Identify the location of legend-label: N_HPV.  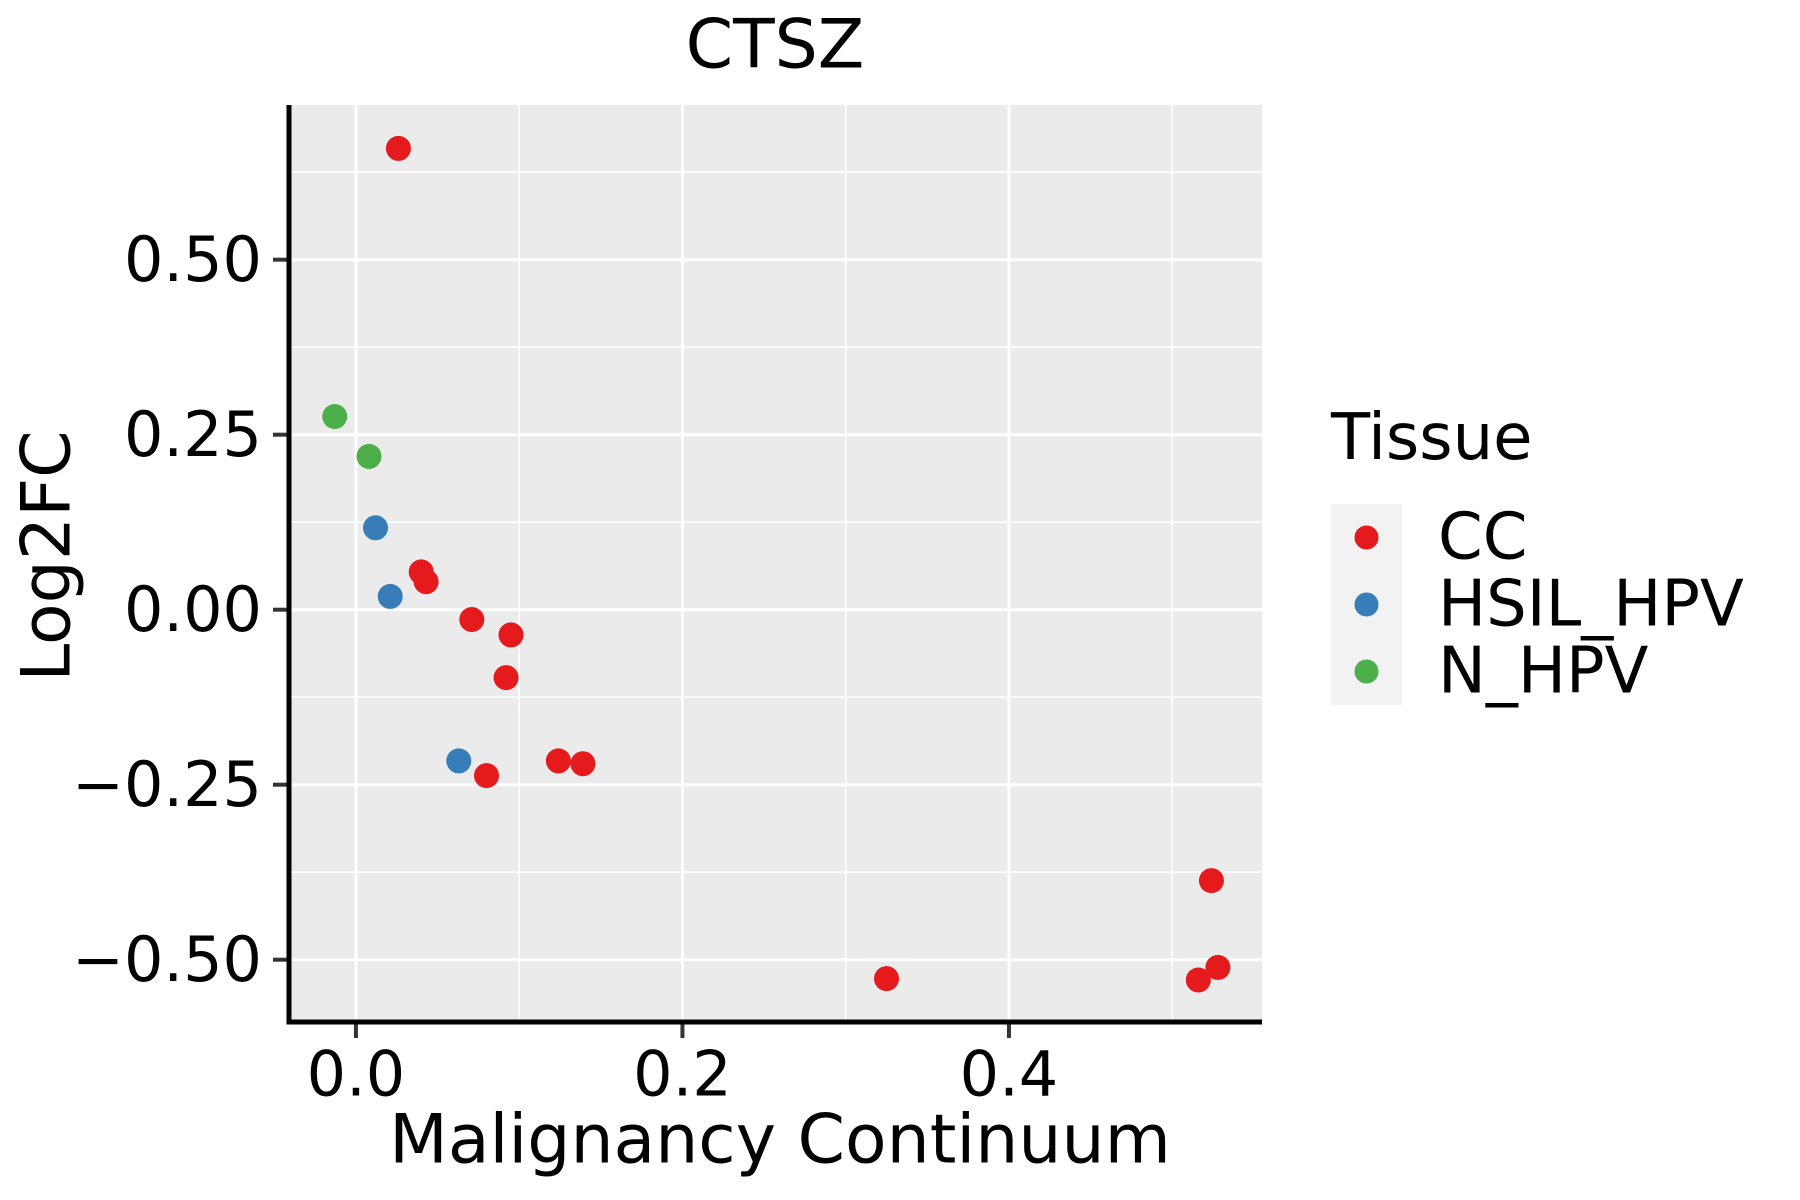
(1543, 672).